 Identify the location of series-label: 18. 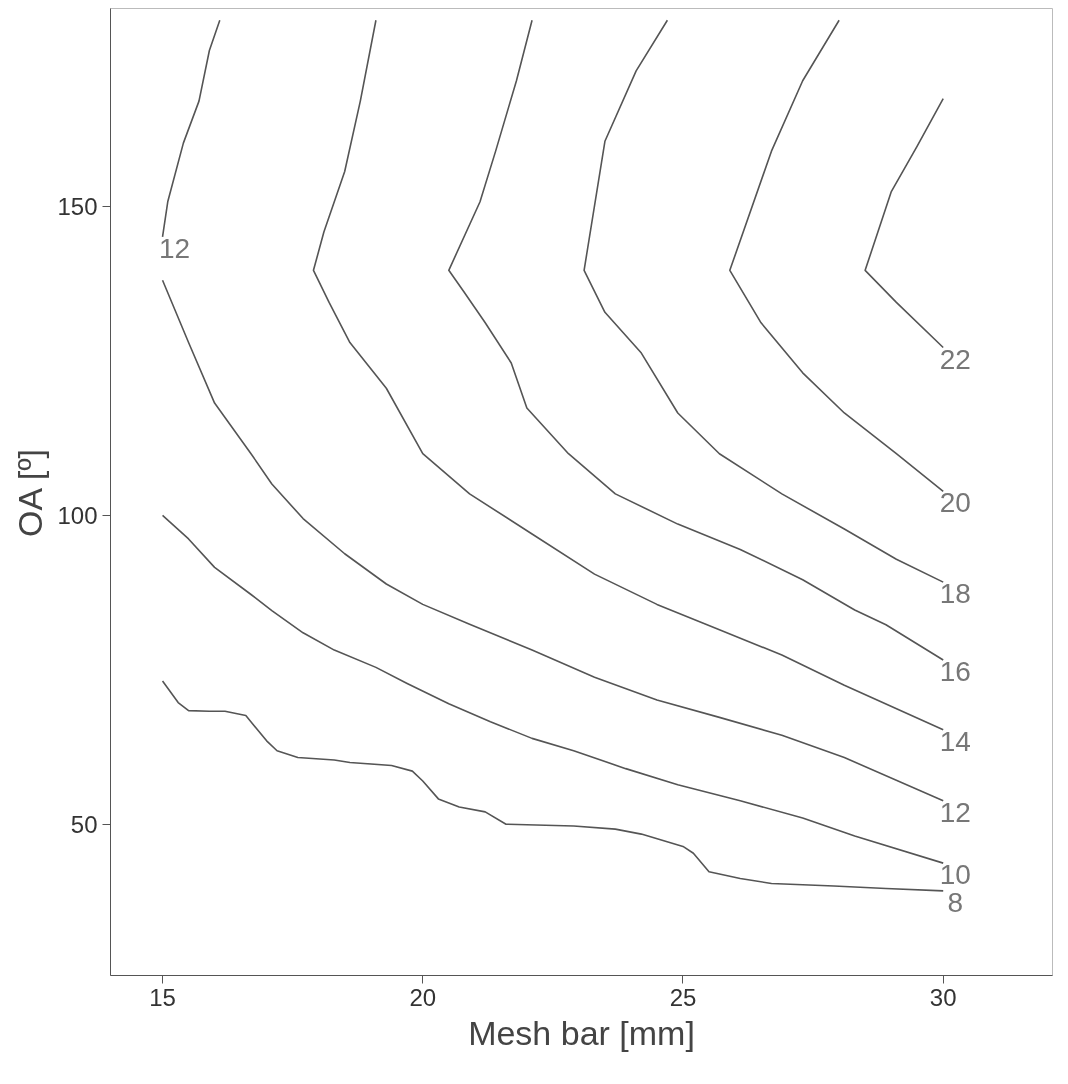
(955, 594).